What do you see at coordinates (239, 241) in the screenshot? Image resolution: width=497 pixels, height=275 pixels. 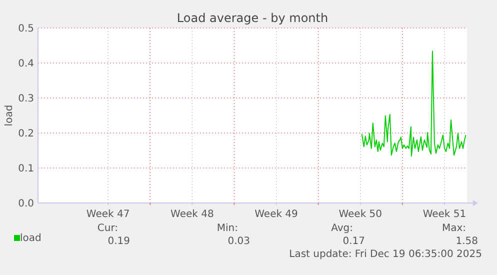 I see `text: 0.03` at bounding box center [239, 241].